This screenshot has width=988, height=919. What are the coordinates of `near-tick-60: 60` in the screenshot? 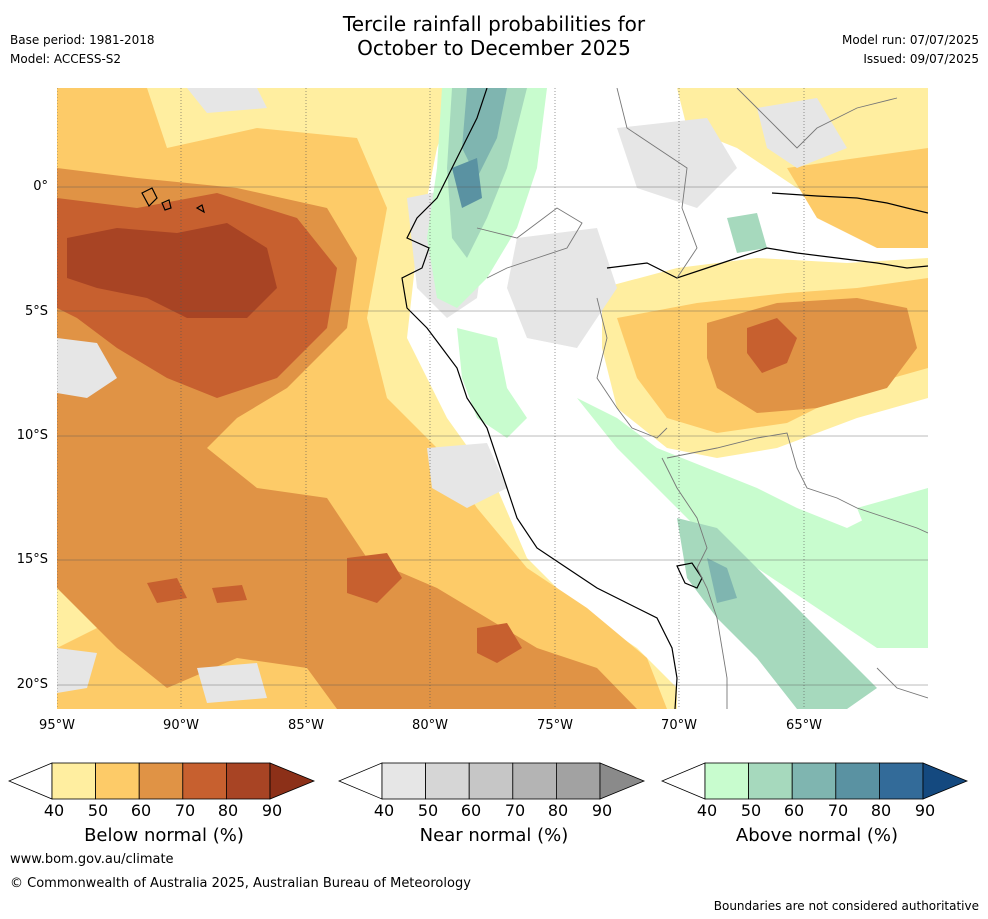 It's located at (471, 810).